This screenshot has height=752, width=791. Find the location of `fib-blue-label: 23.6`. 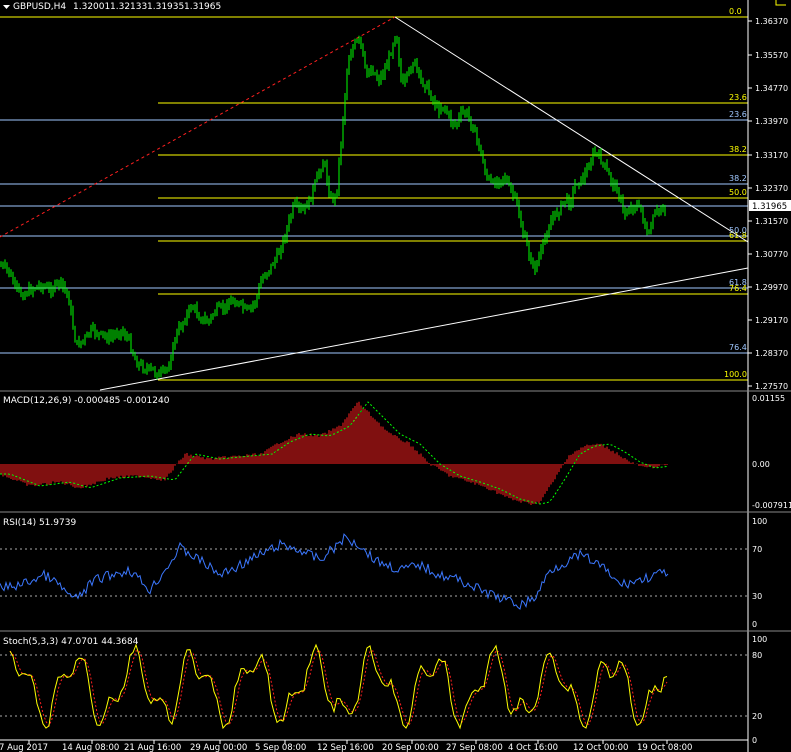

fib-blue-label: 23.6 is located at coordinates (738, 114).